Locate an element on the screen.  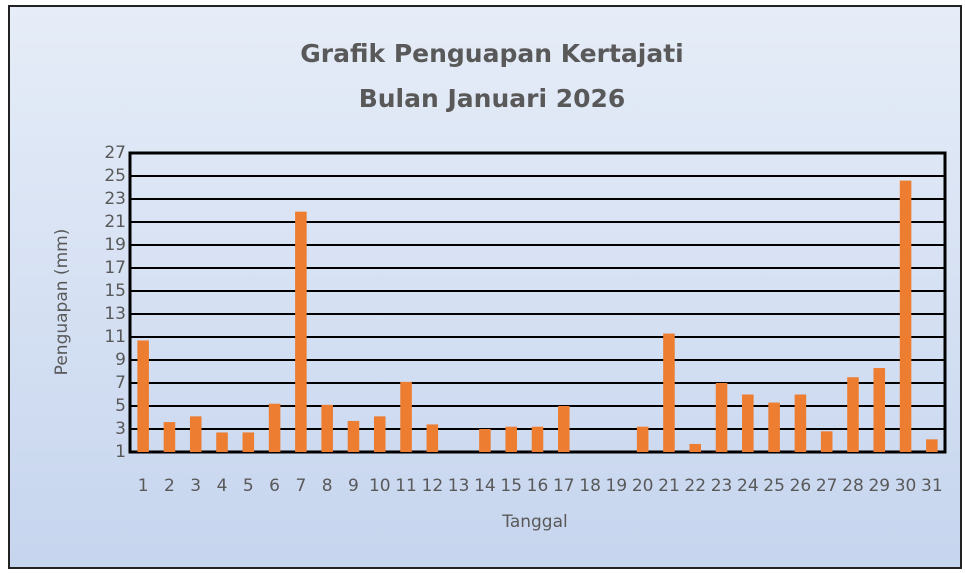
x-tick-label: 12 is located at coordinates (433, 486).